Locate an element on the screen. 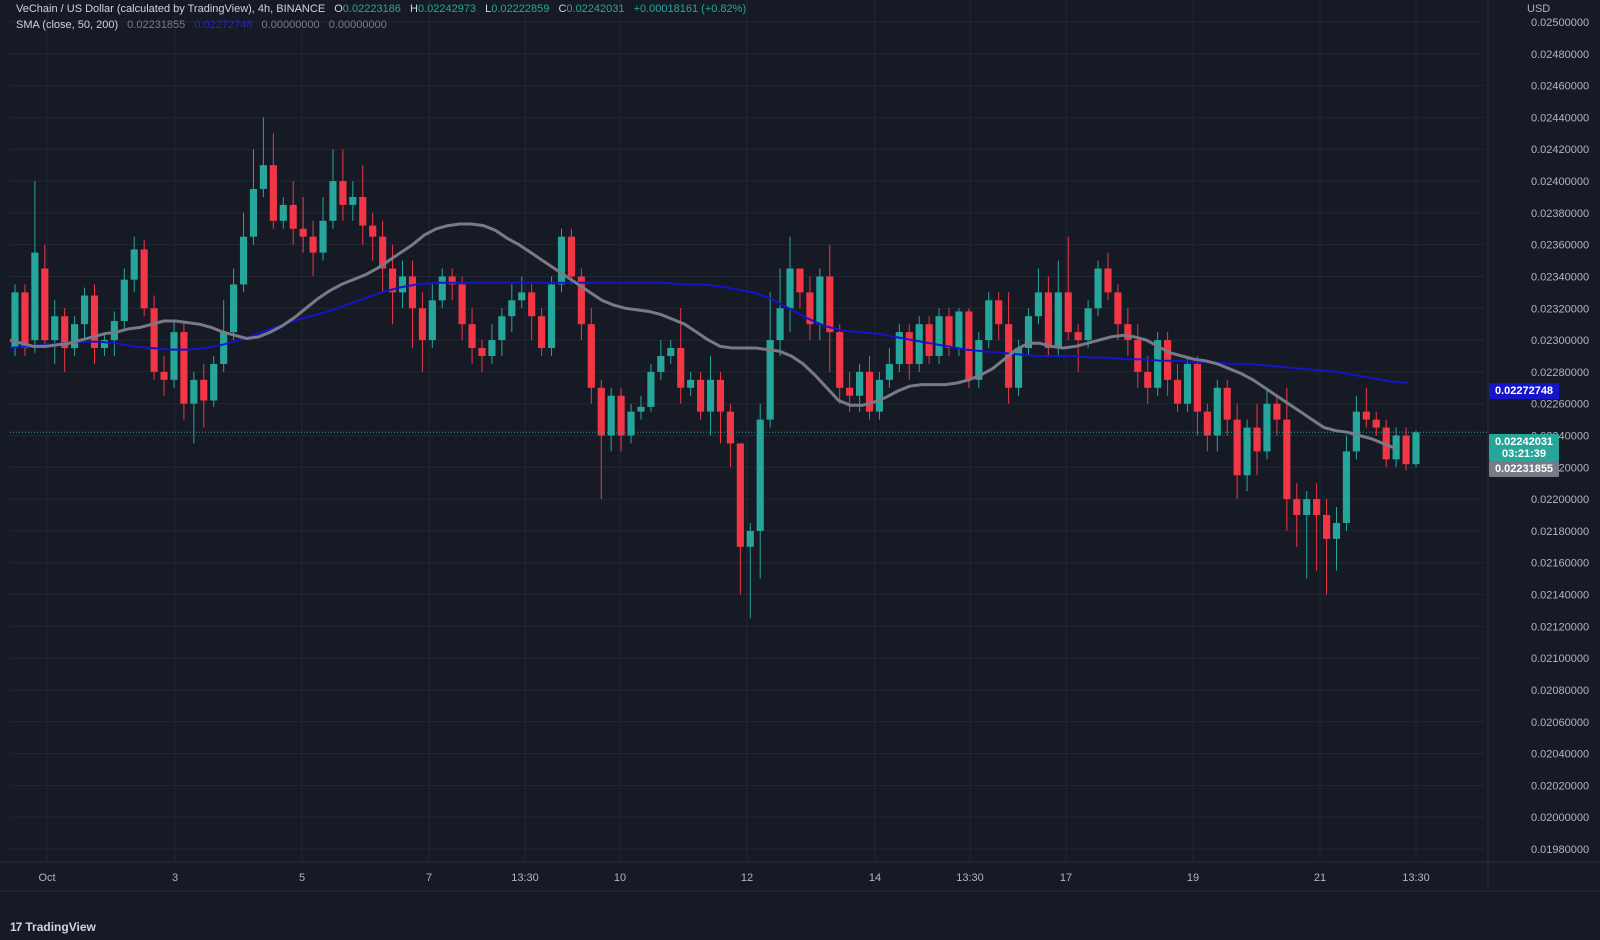 The width and height of the screenshot is (1600, 940). last-price-badge-text: 03:21:39 is located at coordinates (1524, 454).